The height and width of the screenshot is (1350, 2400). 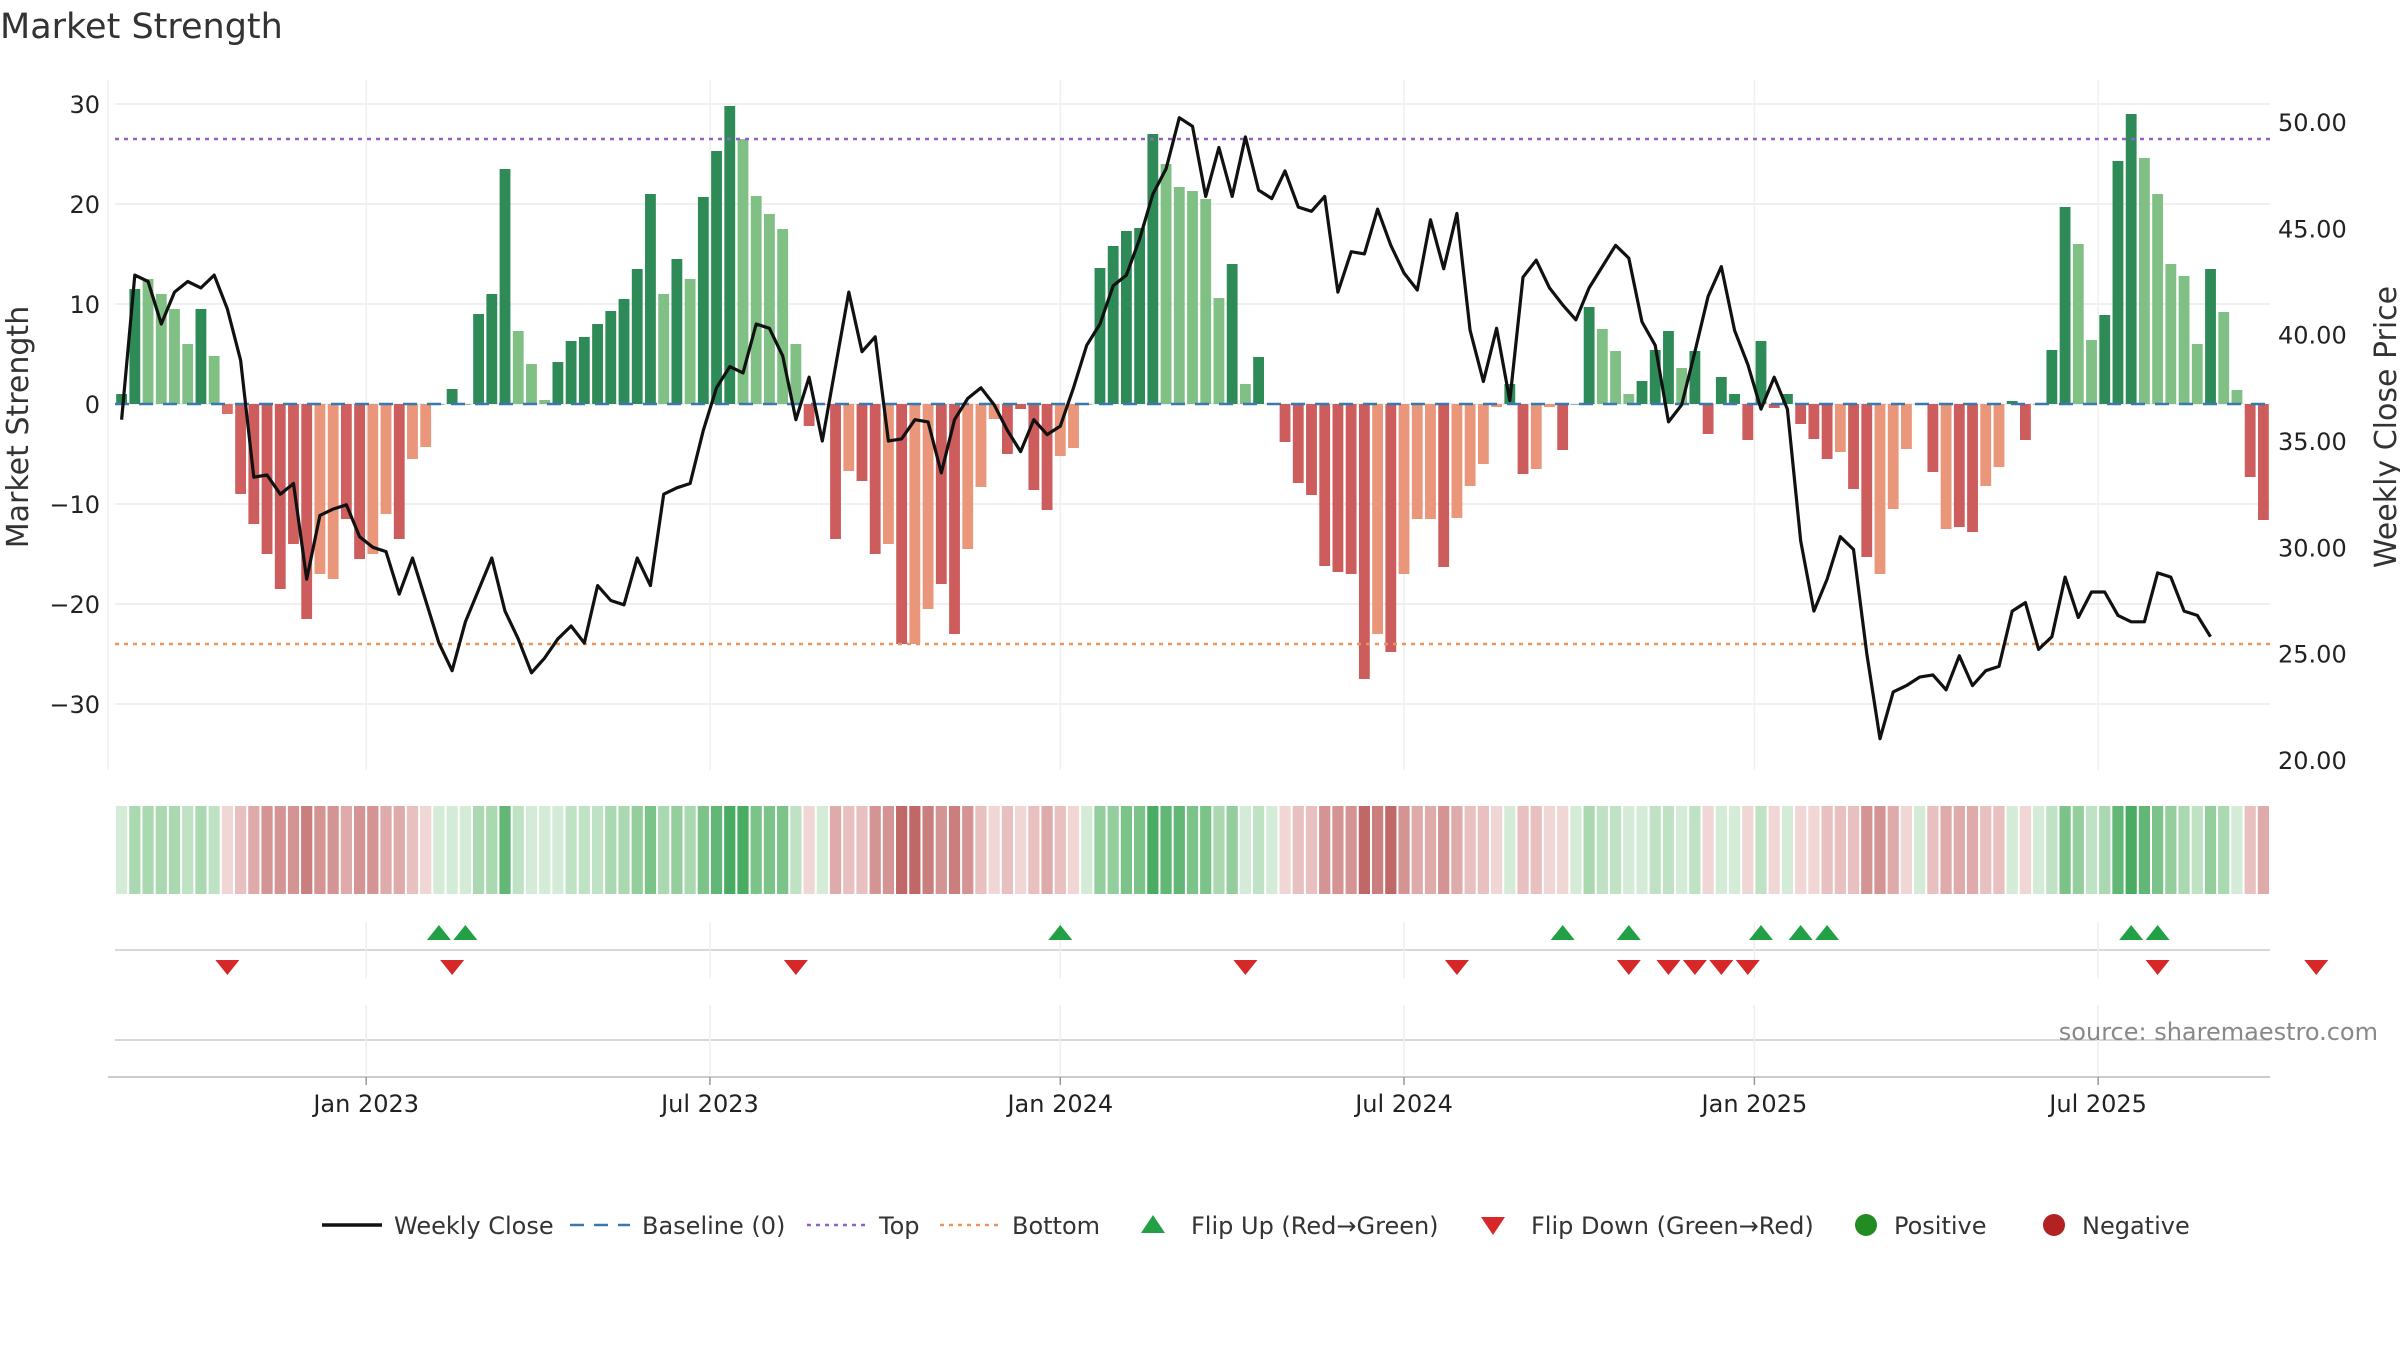 What do you see at coordinates (2312, 123) in the screenshot?
I see `y2-tick-label: 50.00` at bounding box center [2312, 123].